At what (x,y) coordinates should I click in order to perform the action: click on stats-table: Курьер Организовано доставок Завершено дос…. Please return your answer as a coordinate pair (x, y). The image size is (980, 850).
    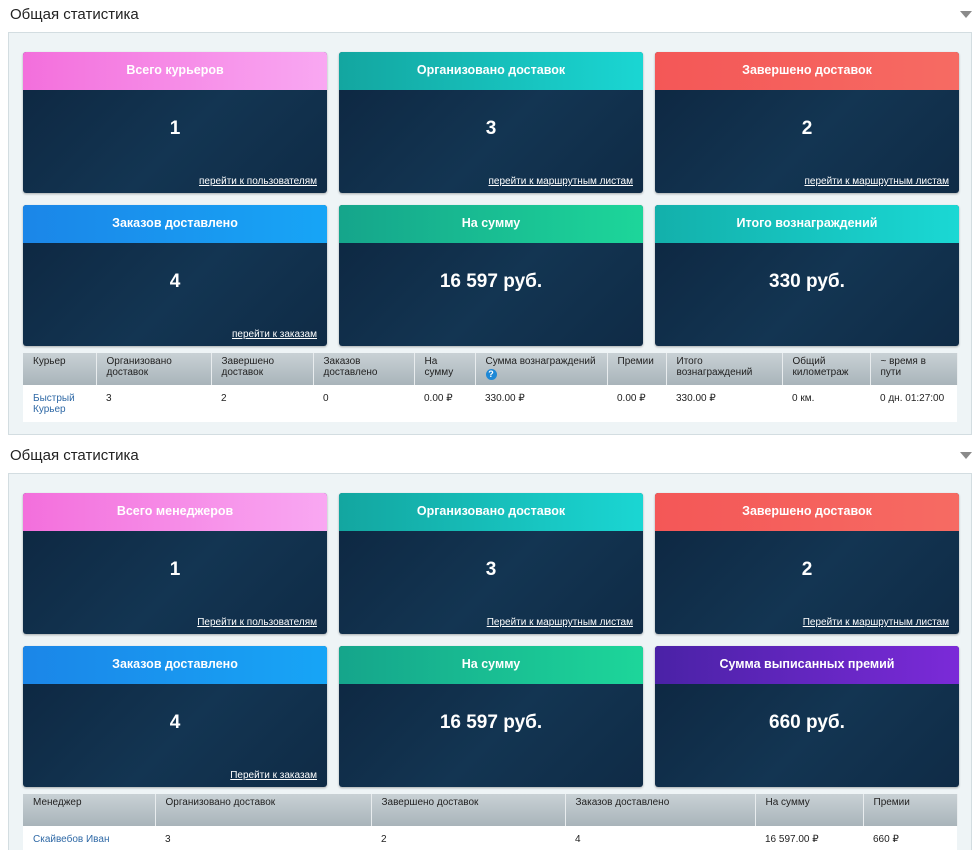
    Looking at the image, I should click on (490, 387).